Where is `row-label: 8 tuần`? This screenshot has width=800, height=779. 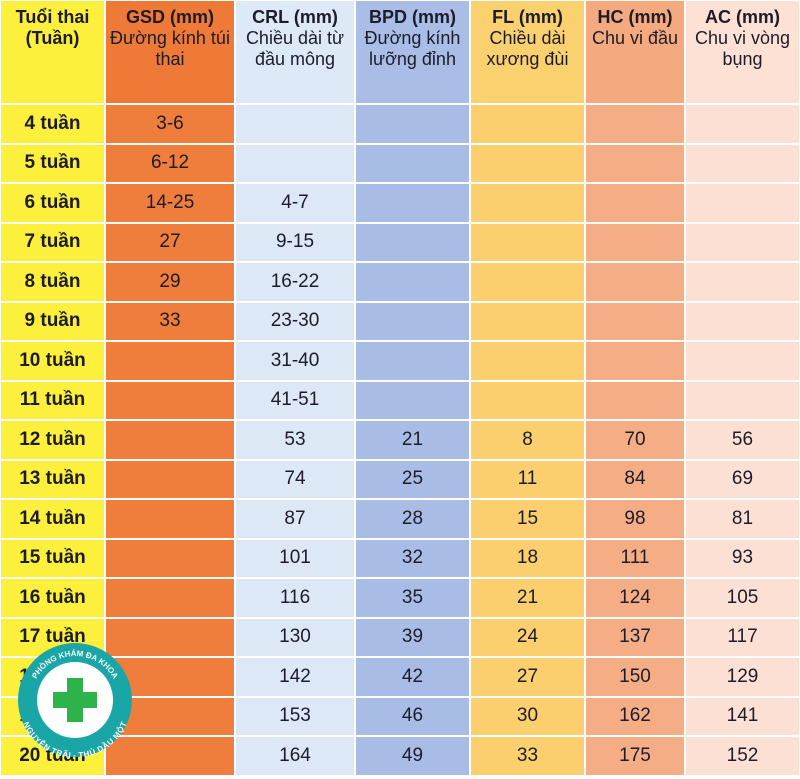
row-label: 8 tuần is located at coordinates (52, 282).